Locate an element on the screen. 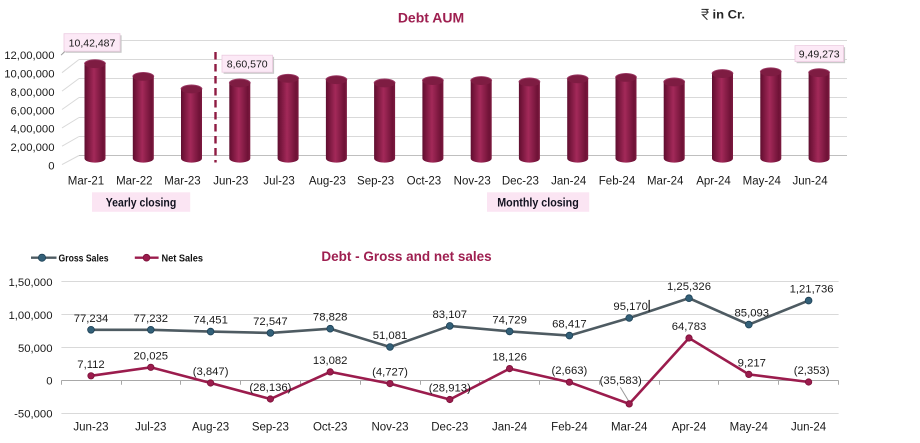 The height and width of the screenshot is (443, 920). svg-text: 64,783 is located at coordinates (689, 327).